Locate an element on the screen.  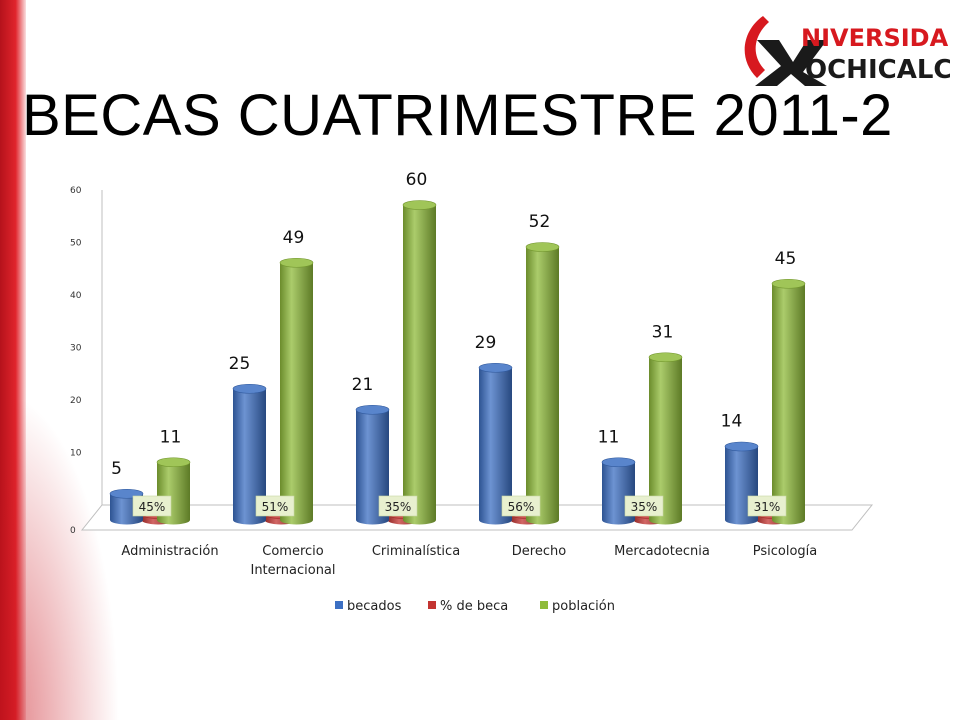
data-label-población: 31 is located at coordinates (663, 332).